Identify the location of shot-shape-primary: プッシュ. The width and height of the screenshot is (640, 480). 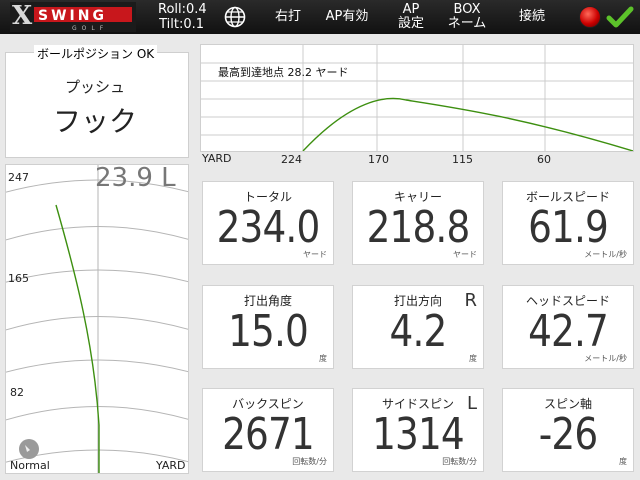
(94, 87).